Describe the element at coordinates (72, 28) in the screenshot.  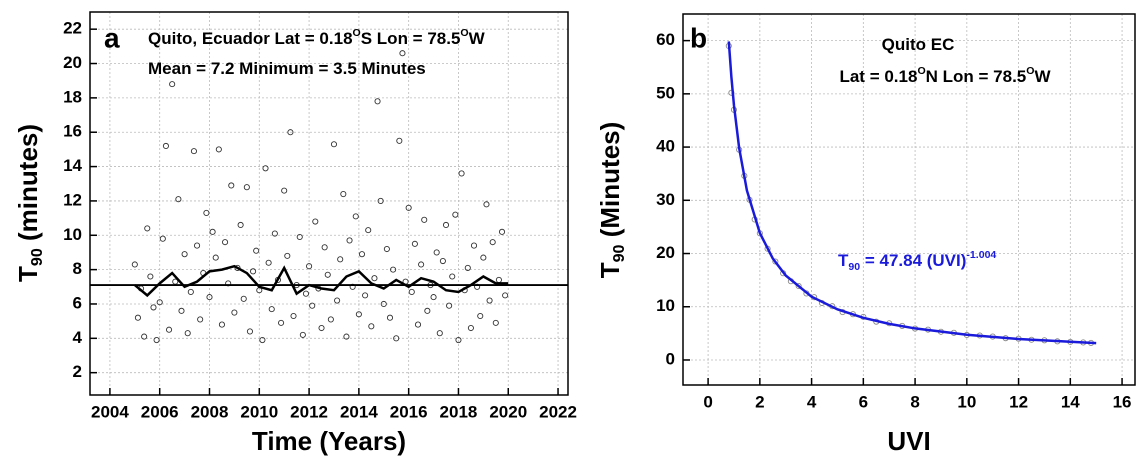
I see `y-tick-label: 22` at that location.